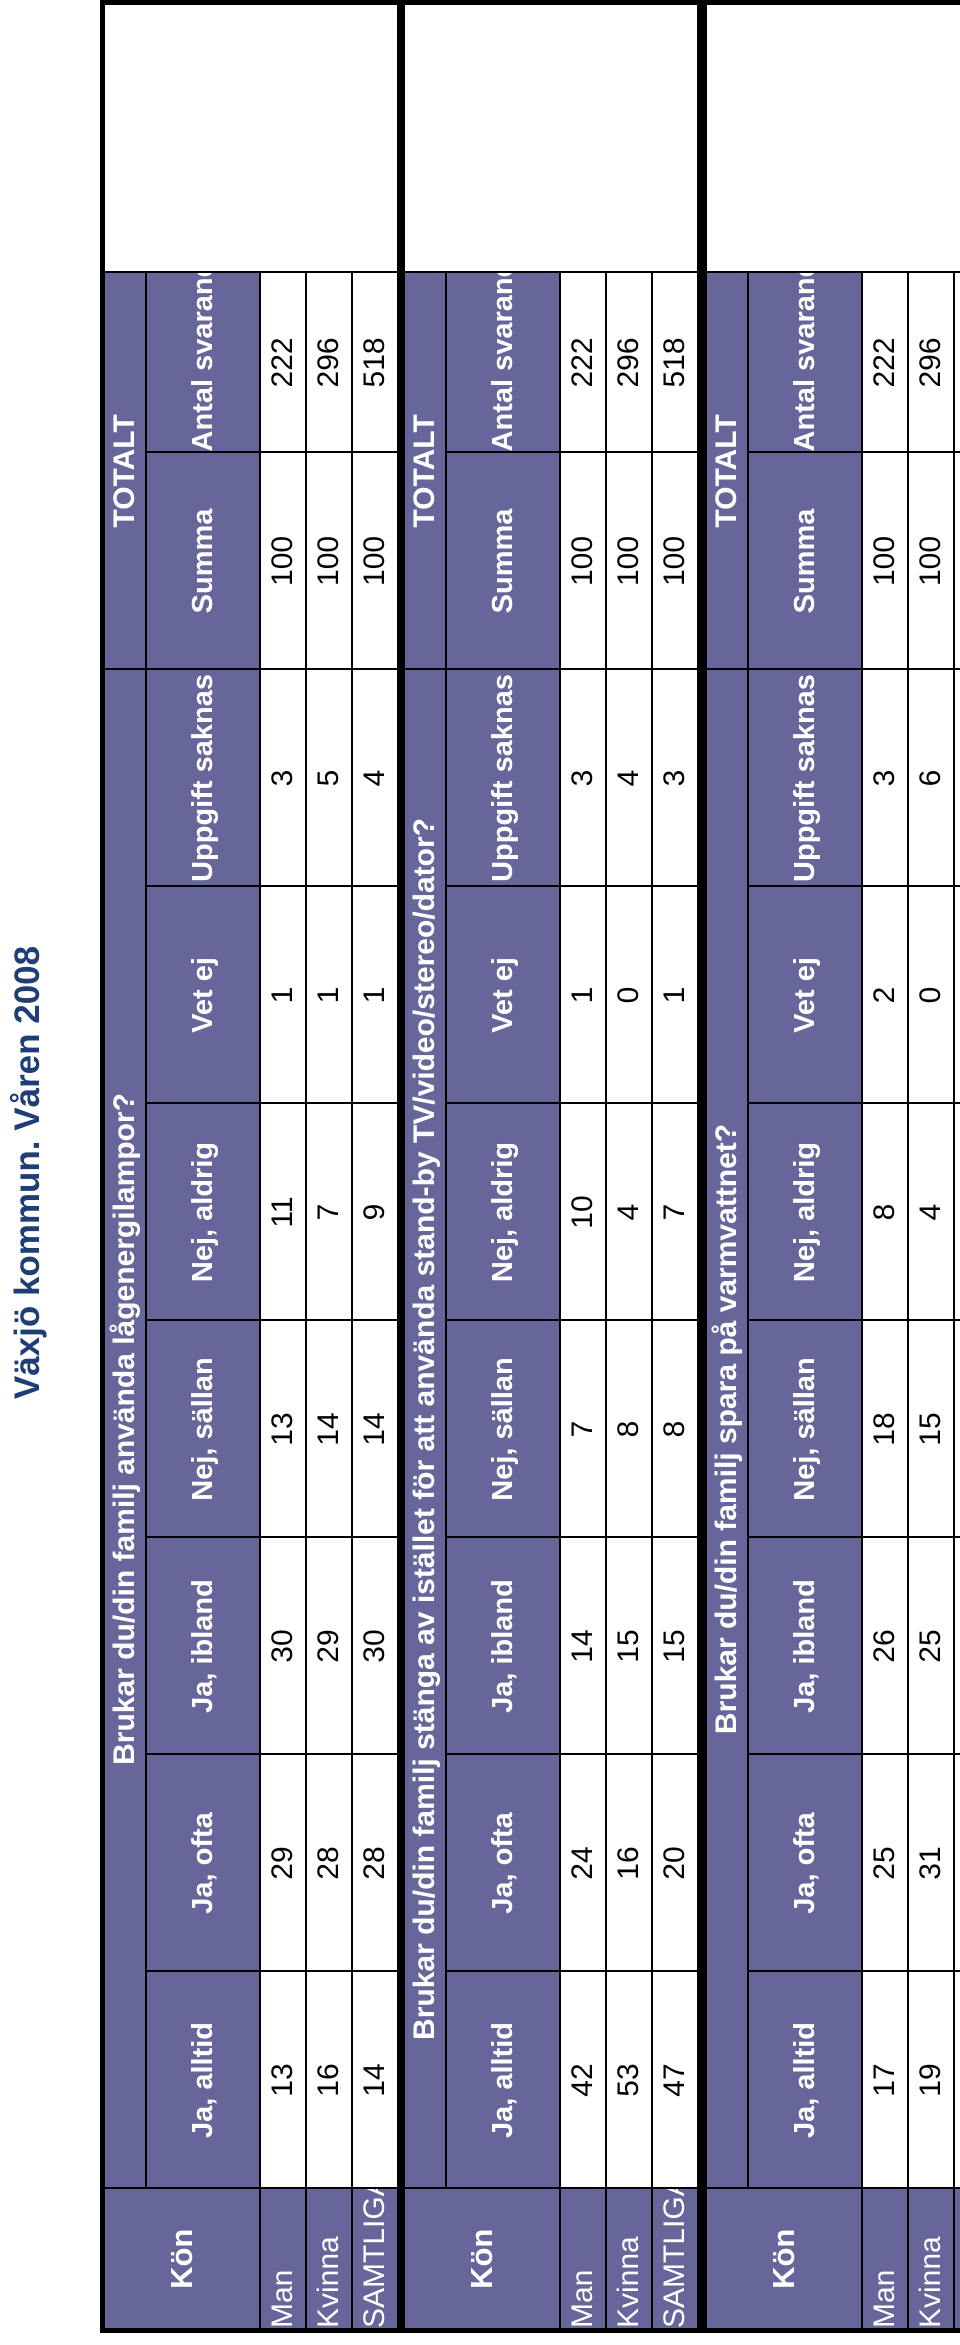  Describe the element at coordinates (503, 1863) in the screenshot. I see `column-header: Ja, ofta` at that location.